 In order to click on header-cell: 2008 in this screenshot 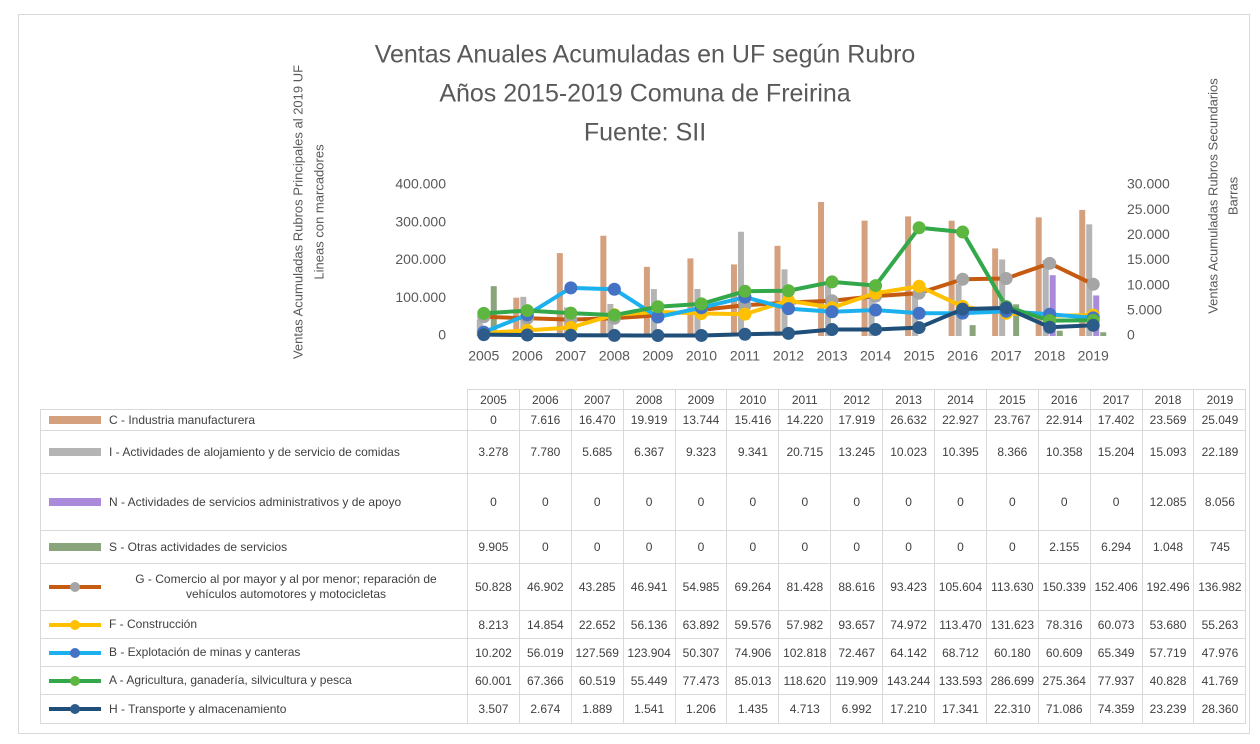, I will do `click(649, 399)`.